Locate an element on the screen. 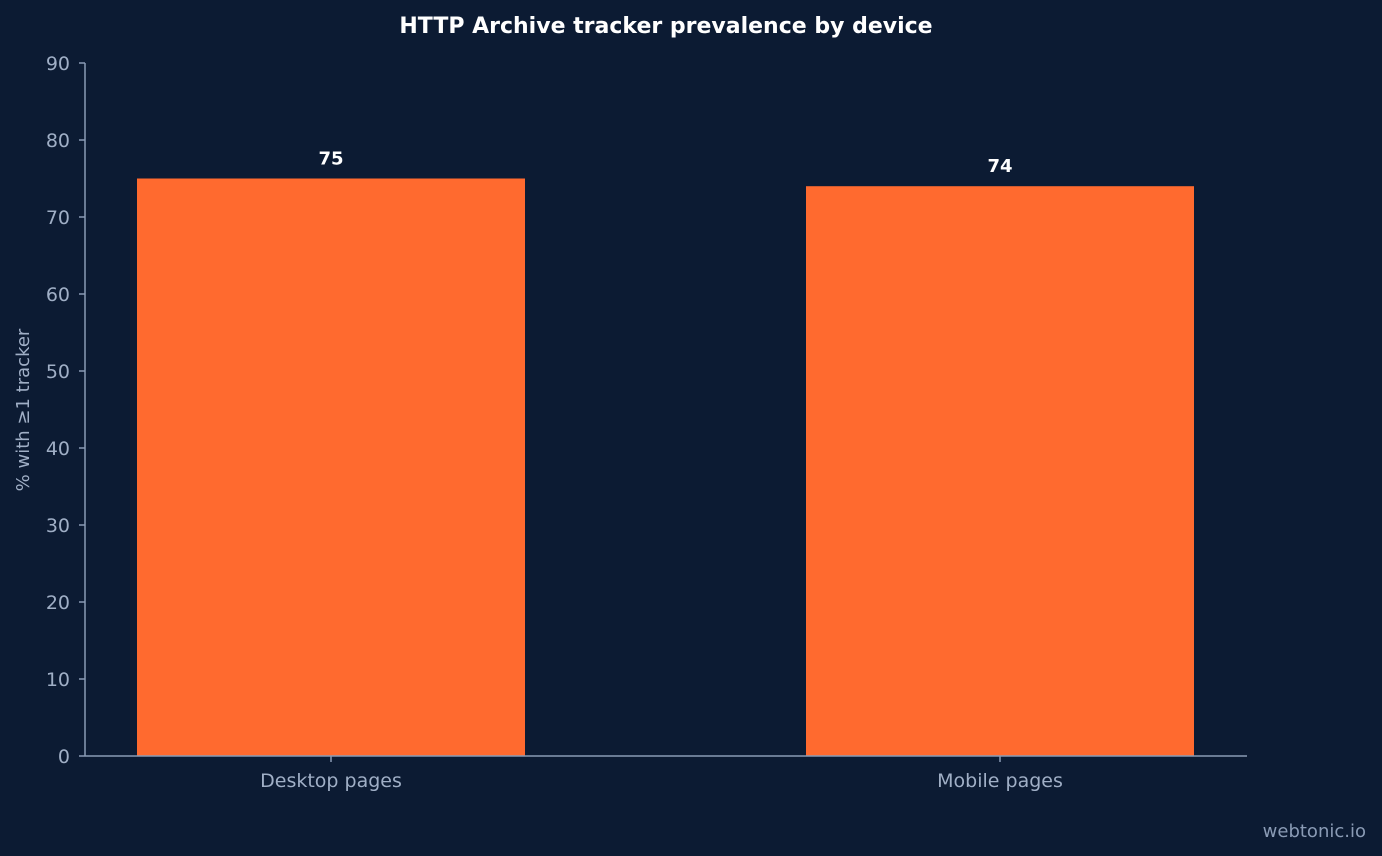 The height and width of the screenshot is (856, 1382). bar-value-label: 74 is located at coordinates (999, 166).